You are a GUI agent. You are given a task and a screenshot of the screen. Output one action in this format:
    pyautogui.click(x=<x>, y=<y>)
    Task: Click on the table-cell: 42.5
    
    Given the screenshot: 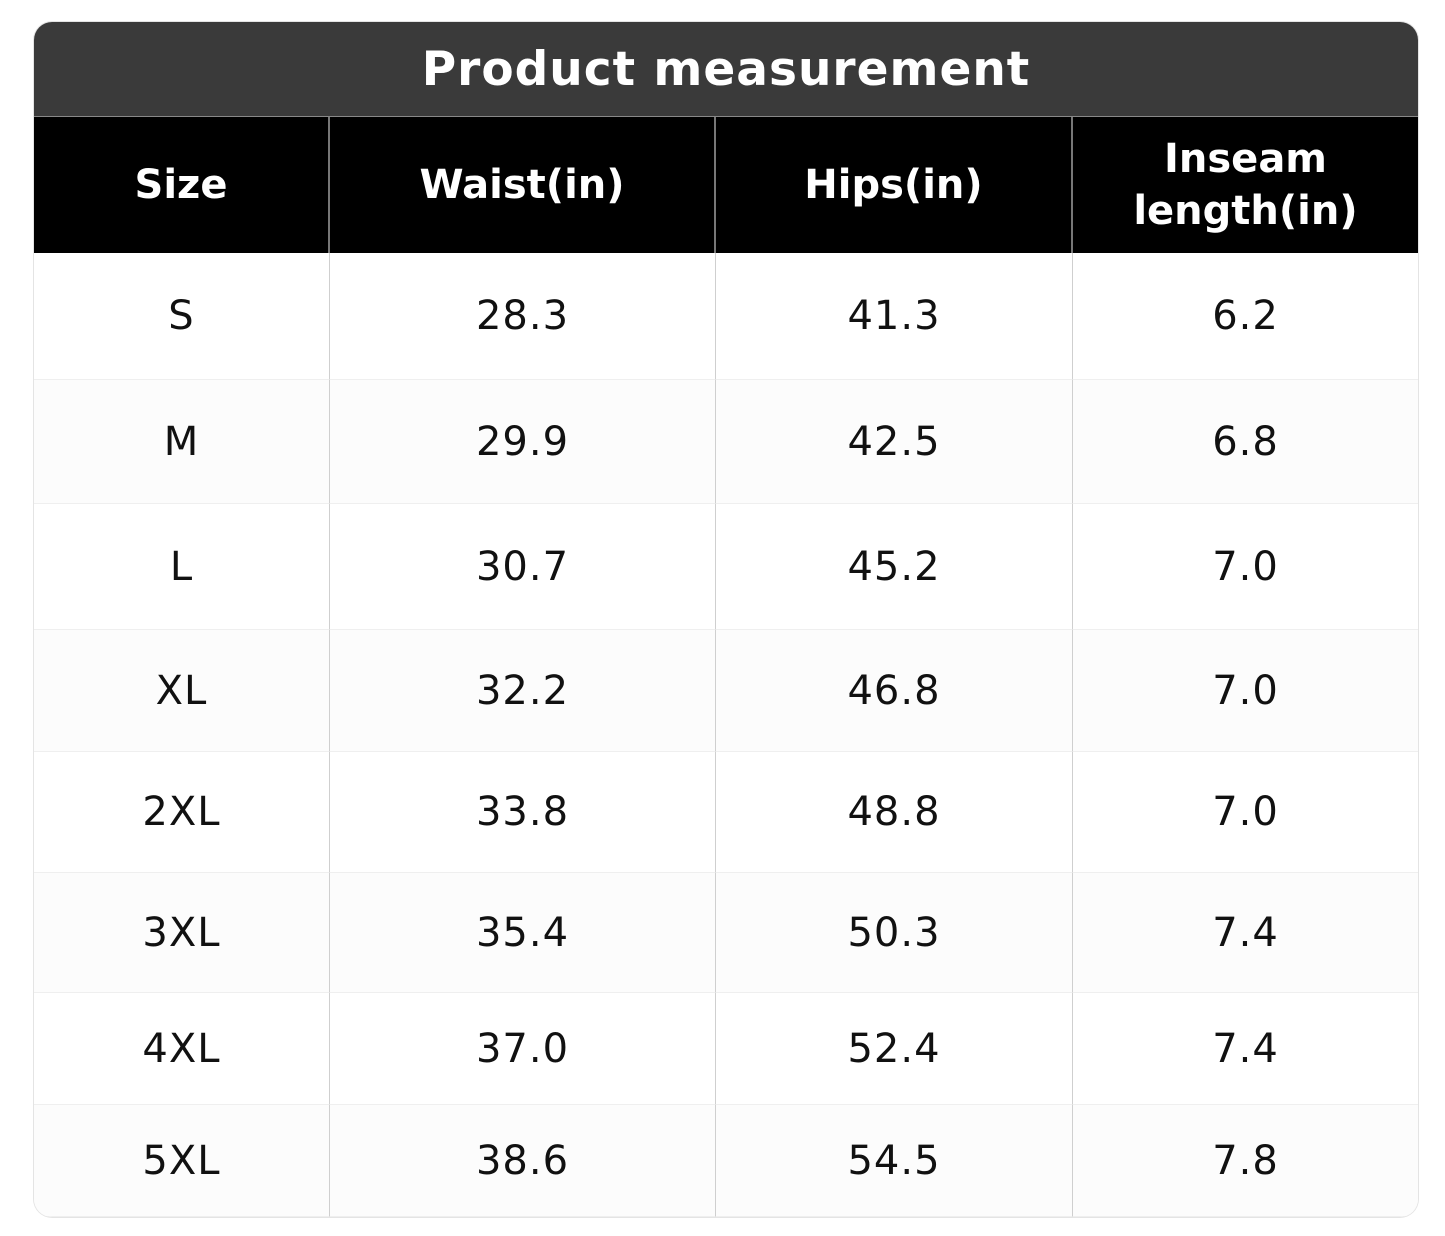 What is the action you would take?
    pyautogui.click(x=894, y=442)
    